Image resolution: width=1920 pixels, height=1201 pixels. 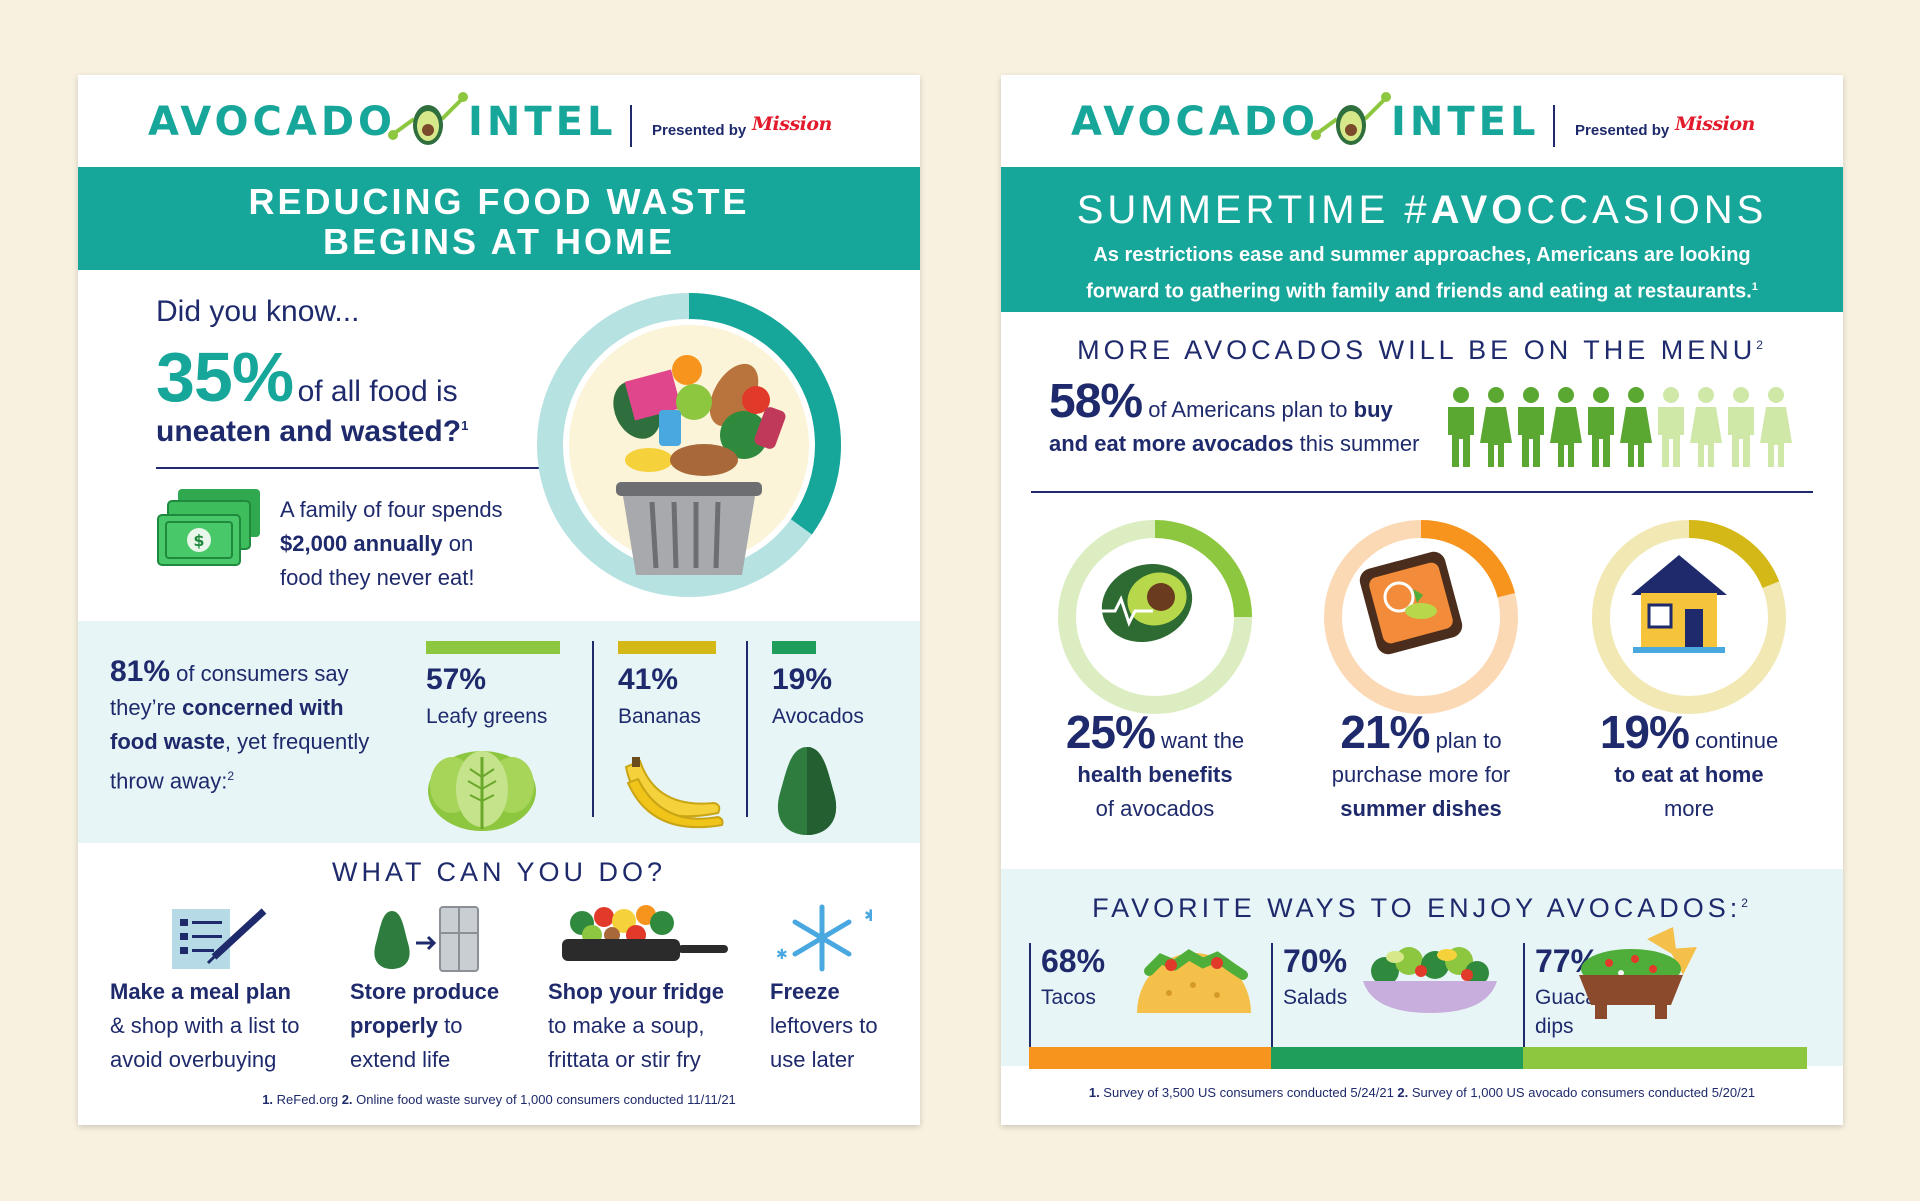 I want to click on family-line-2: on, so click(x=458, y=543).